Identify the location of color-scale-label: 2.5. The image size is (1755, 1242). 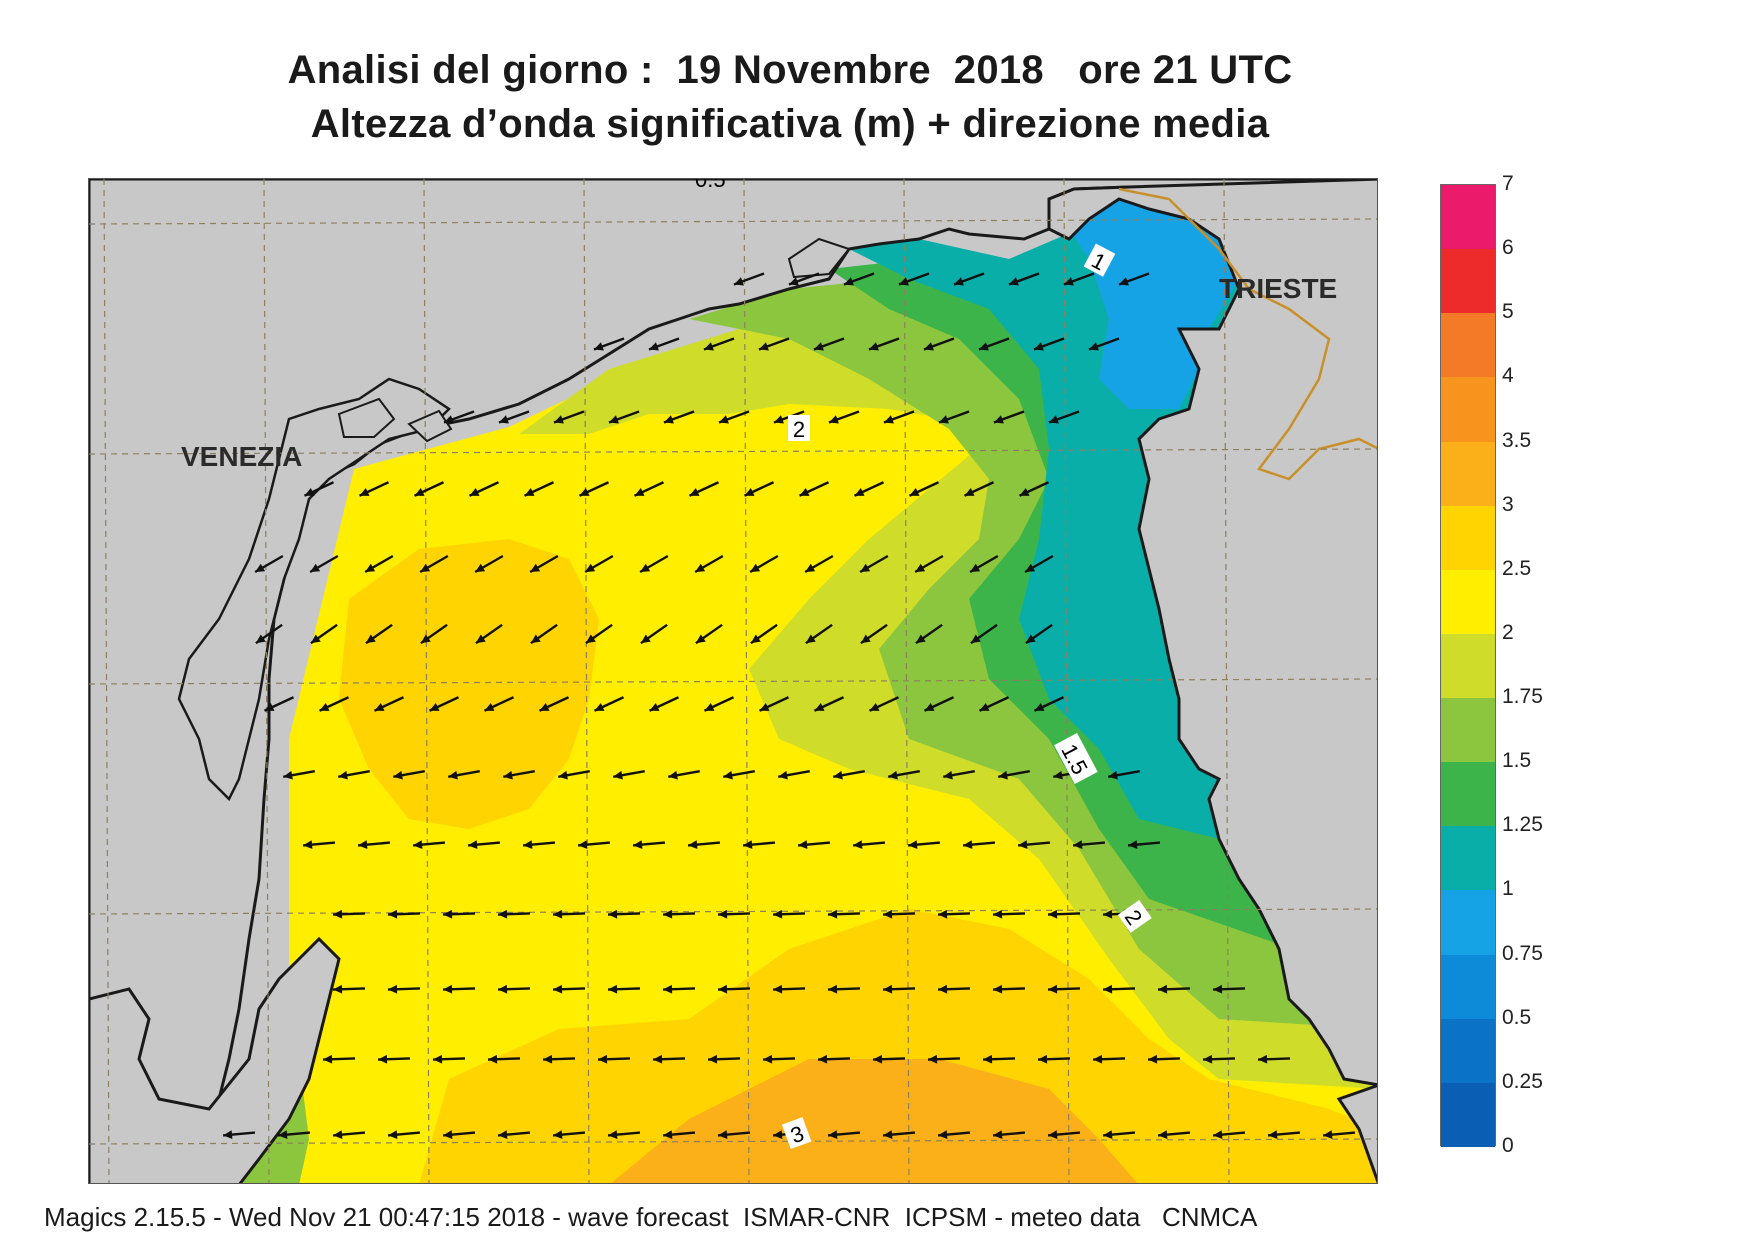
(1517, 568).